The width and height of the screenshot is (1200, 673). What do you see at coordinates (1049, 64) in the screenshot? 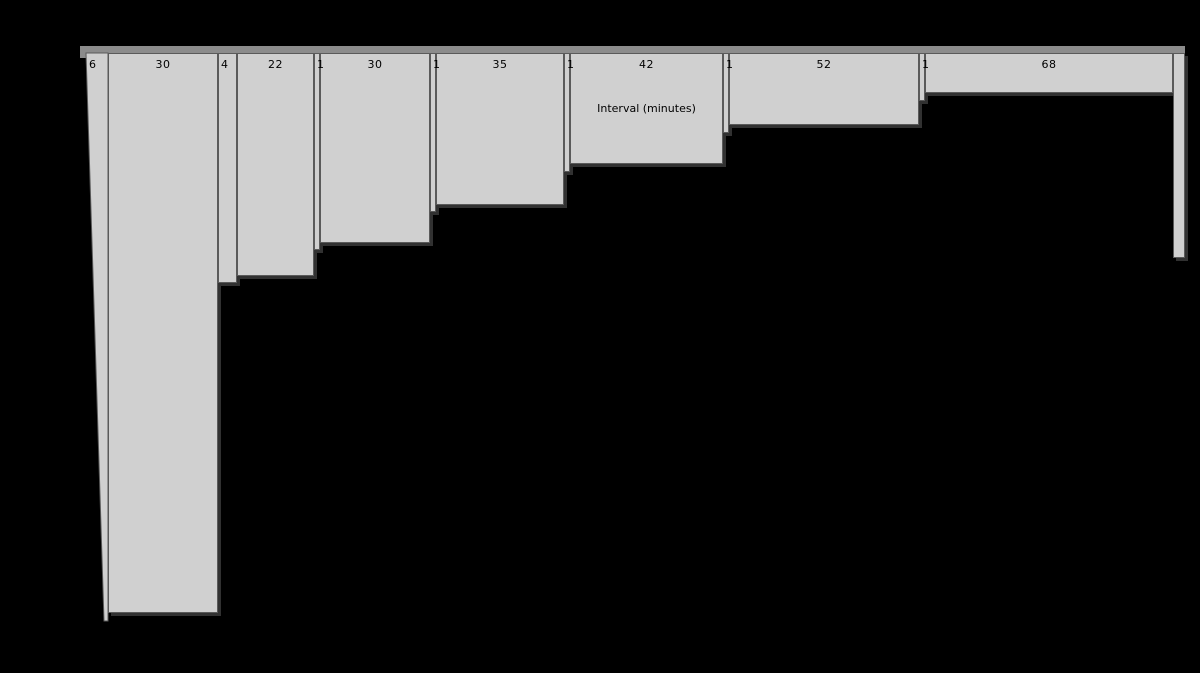
I see `bar-value-label: 68` at bounding box center [1049, 64].